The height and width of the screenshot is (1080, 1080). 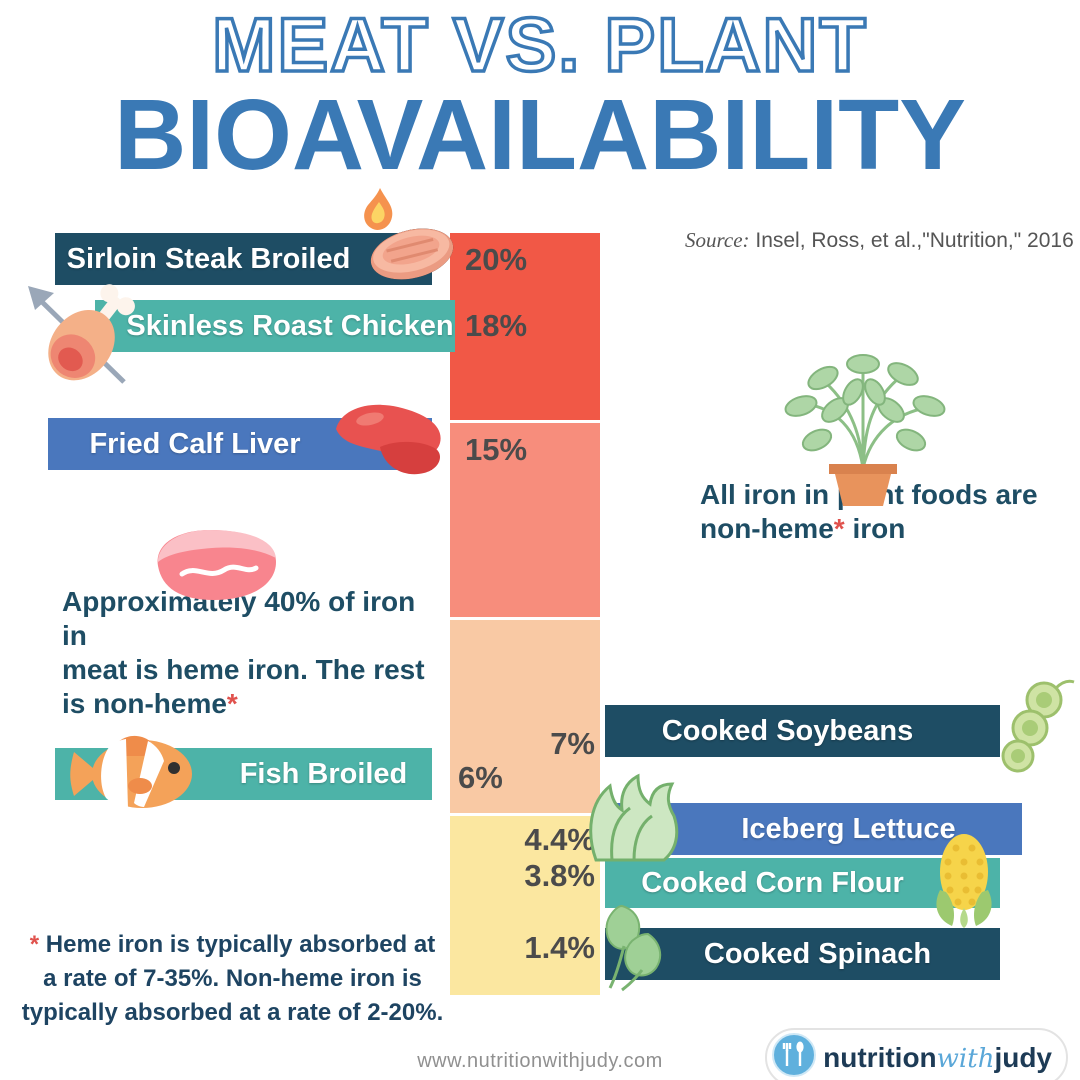 What do you see at coordinates (1033, 729) in the screenshot?
I see `soybean-icon` at bounding box center [1033, 729].